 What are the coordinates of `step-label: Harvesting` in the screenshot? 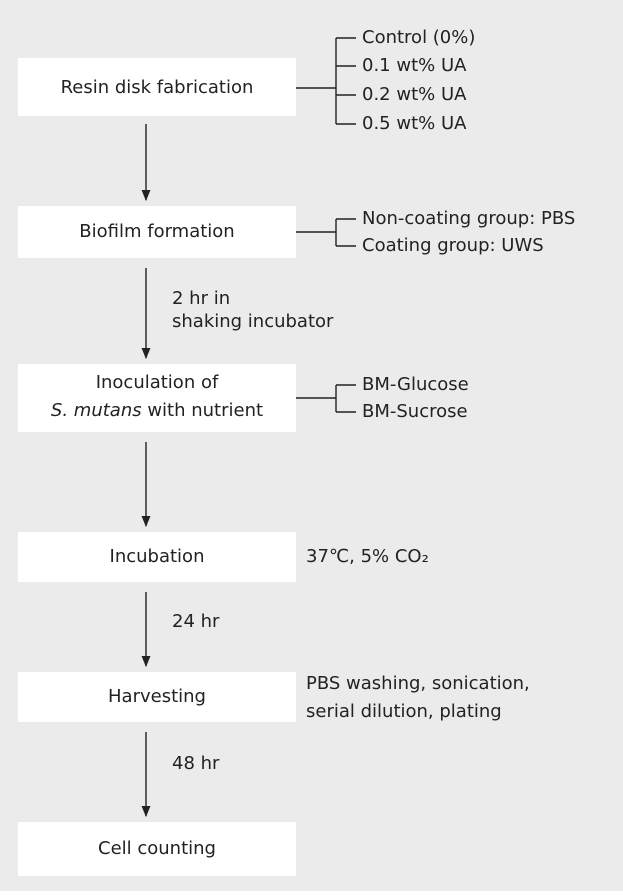 It's located at (157, 696).